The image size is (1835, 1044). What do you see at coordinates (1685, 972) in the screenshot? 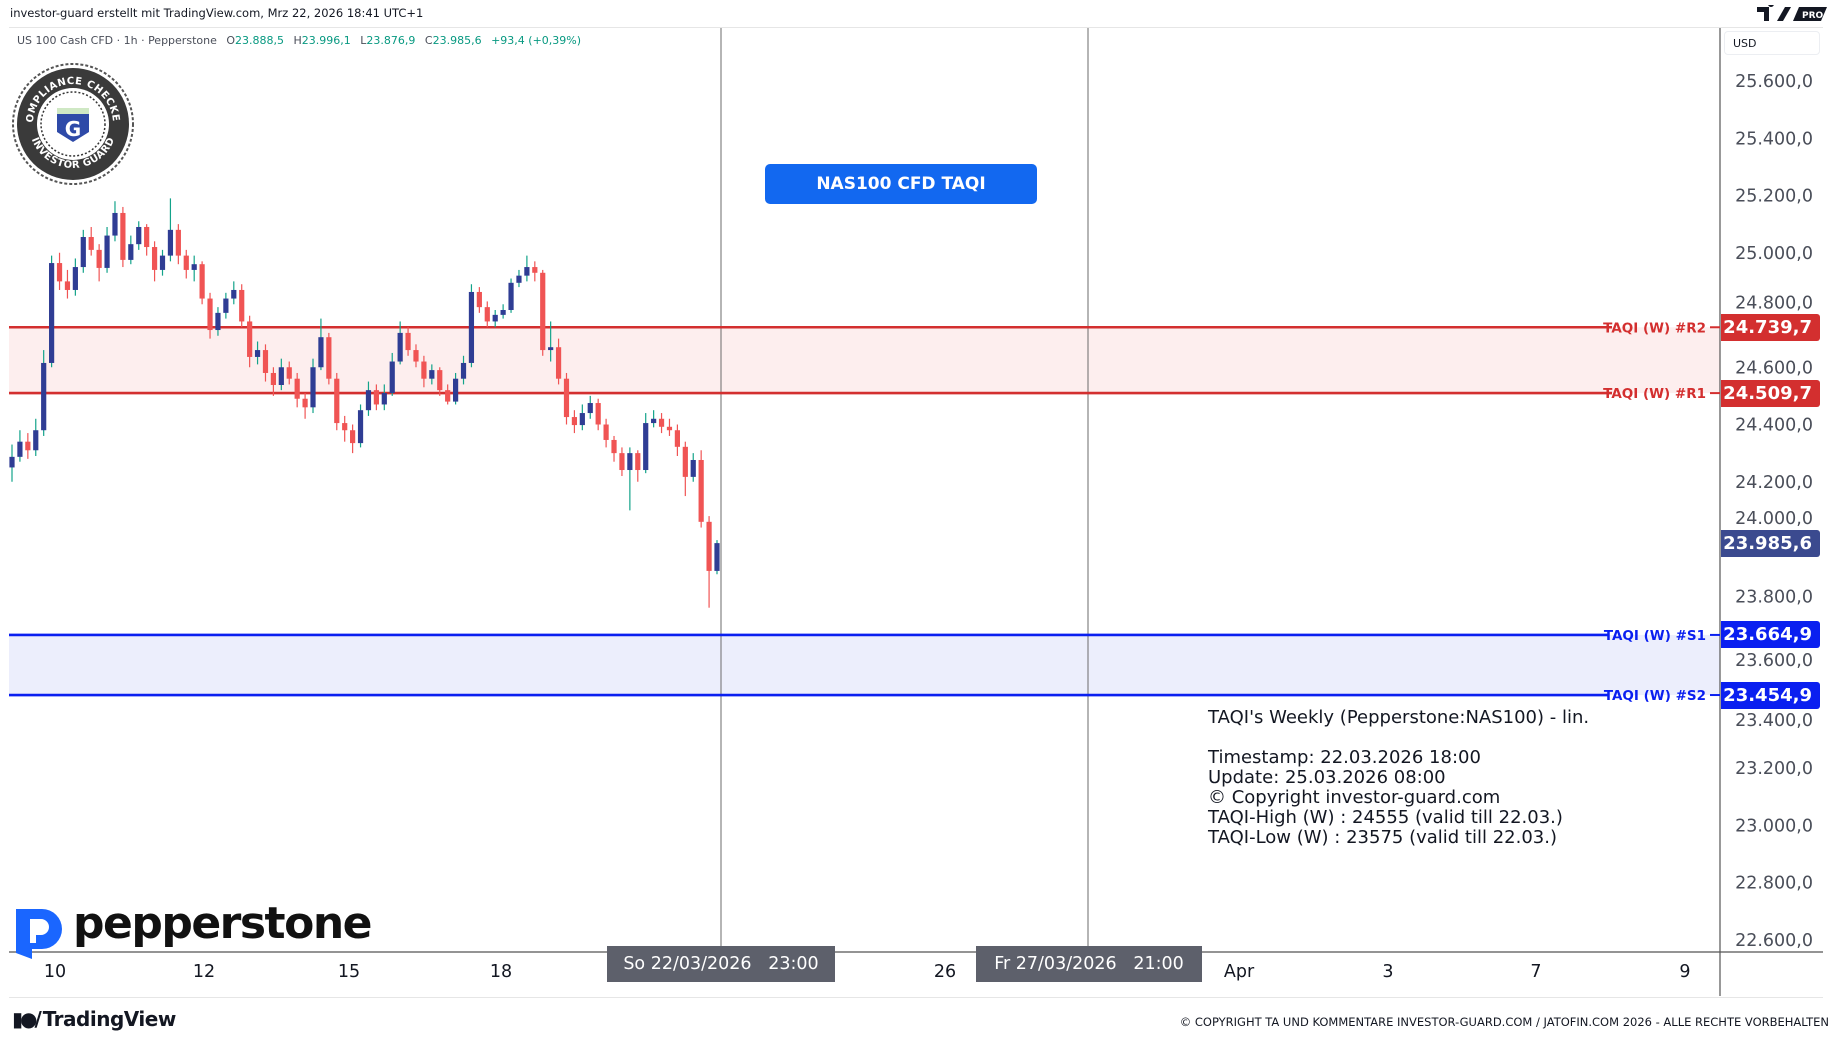
I see `time-tick: 9` at bounding box center [1685, 972].